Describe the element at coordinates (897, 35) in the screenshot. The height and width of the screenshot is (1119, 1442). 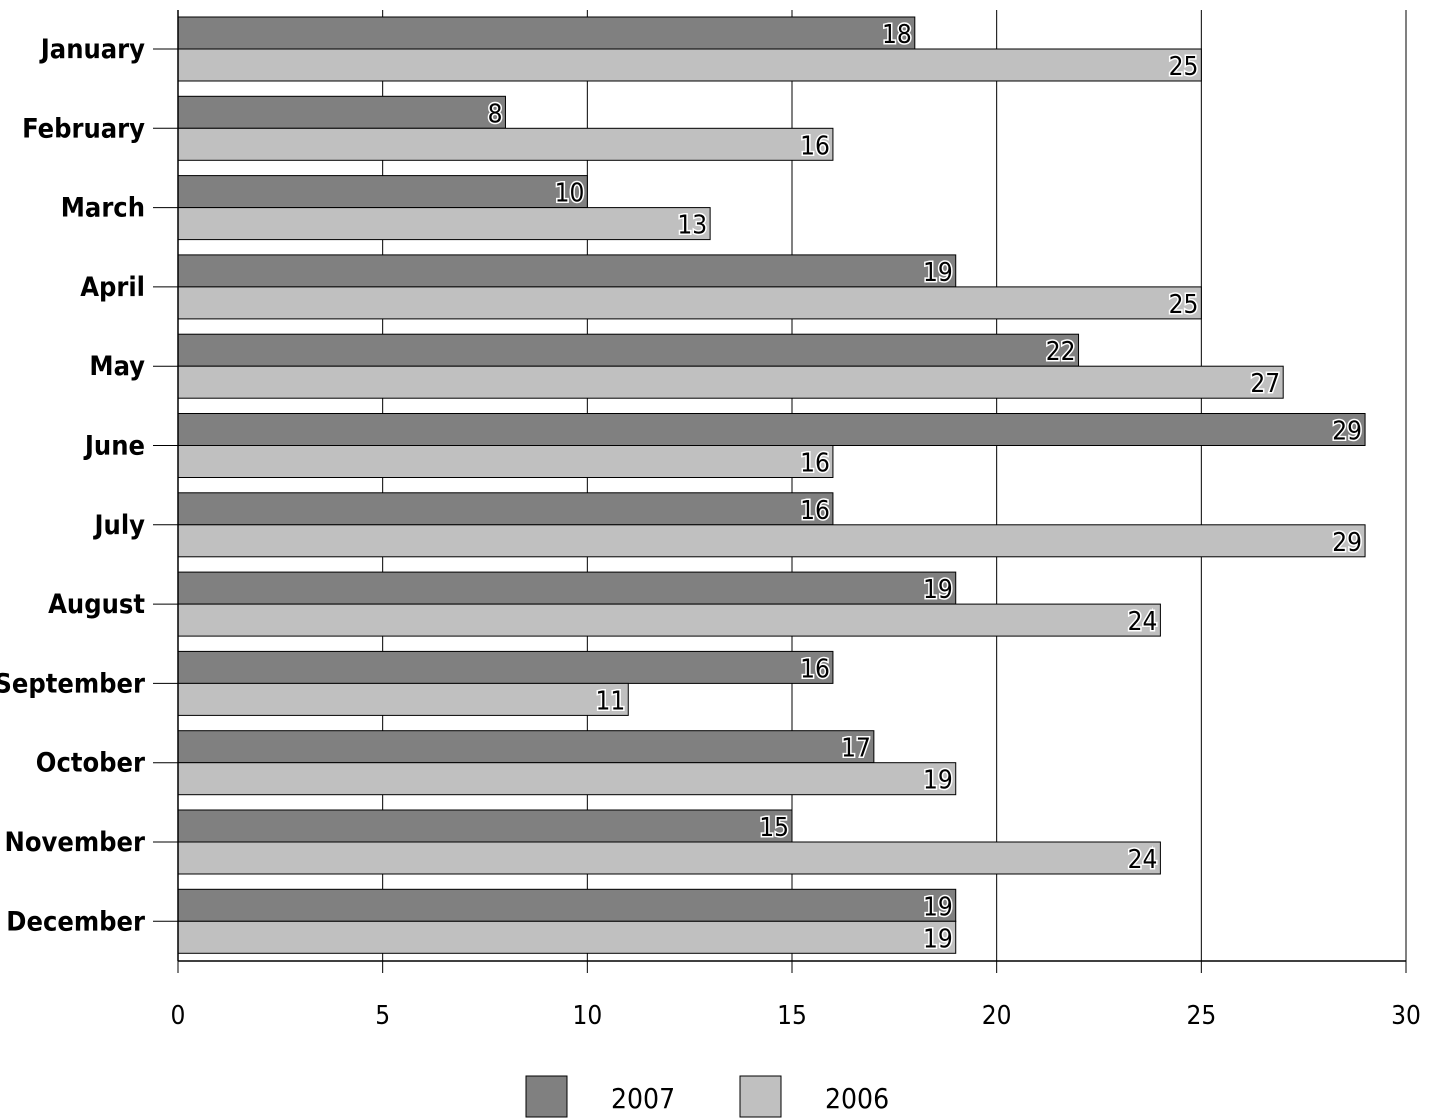
I see `data-label: 18` at that location.